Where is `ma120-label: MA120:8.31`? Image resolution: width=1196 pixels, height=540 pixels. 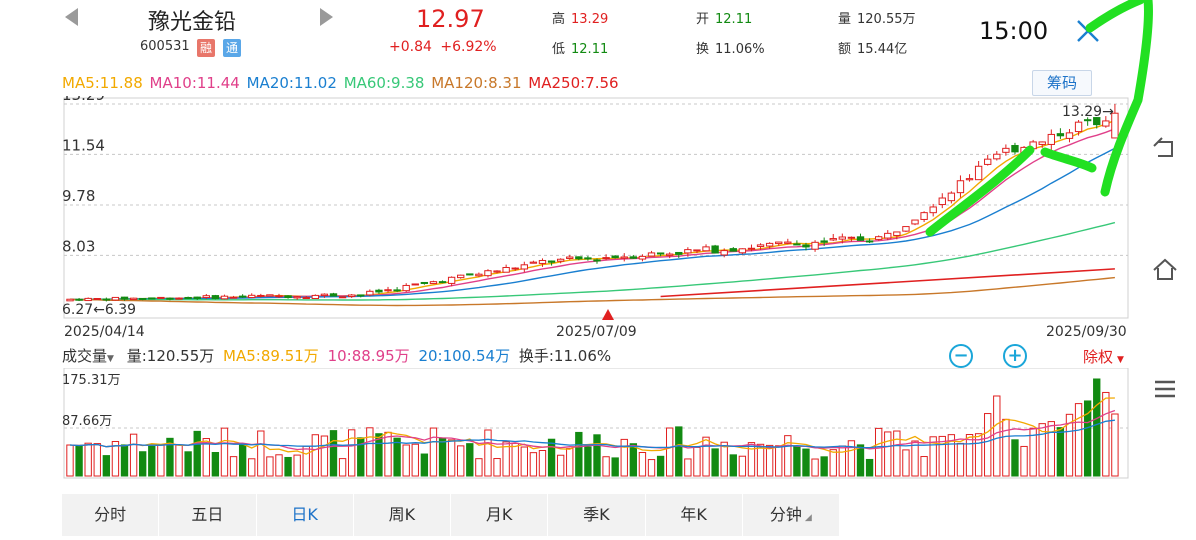 ma120-label: MA120:8.31 is located at coordinates (476, 83).